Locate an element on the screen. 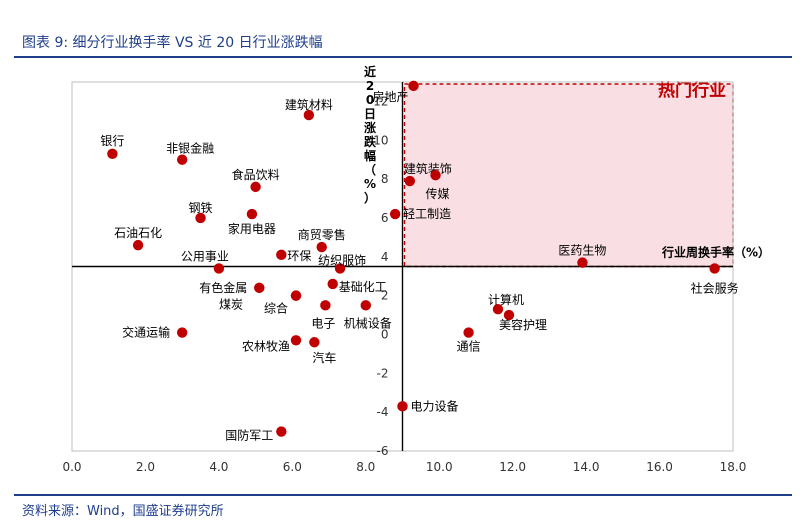 The width and height of the screenshot is (805, 526). y-tick-label: 12 is located at coordinates (380, 101).